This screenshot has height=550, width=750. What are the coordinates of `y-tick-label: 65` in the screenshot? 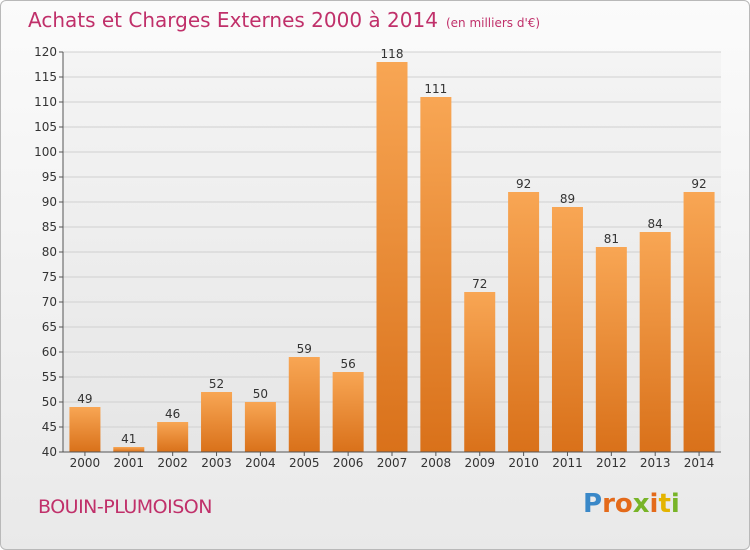 It's located at (49, 327).